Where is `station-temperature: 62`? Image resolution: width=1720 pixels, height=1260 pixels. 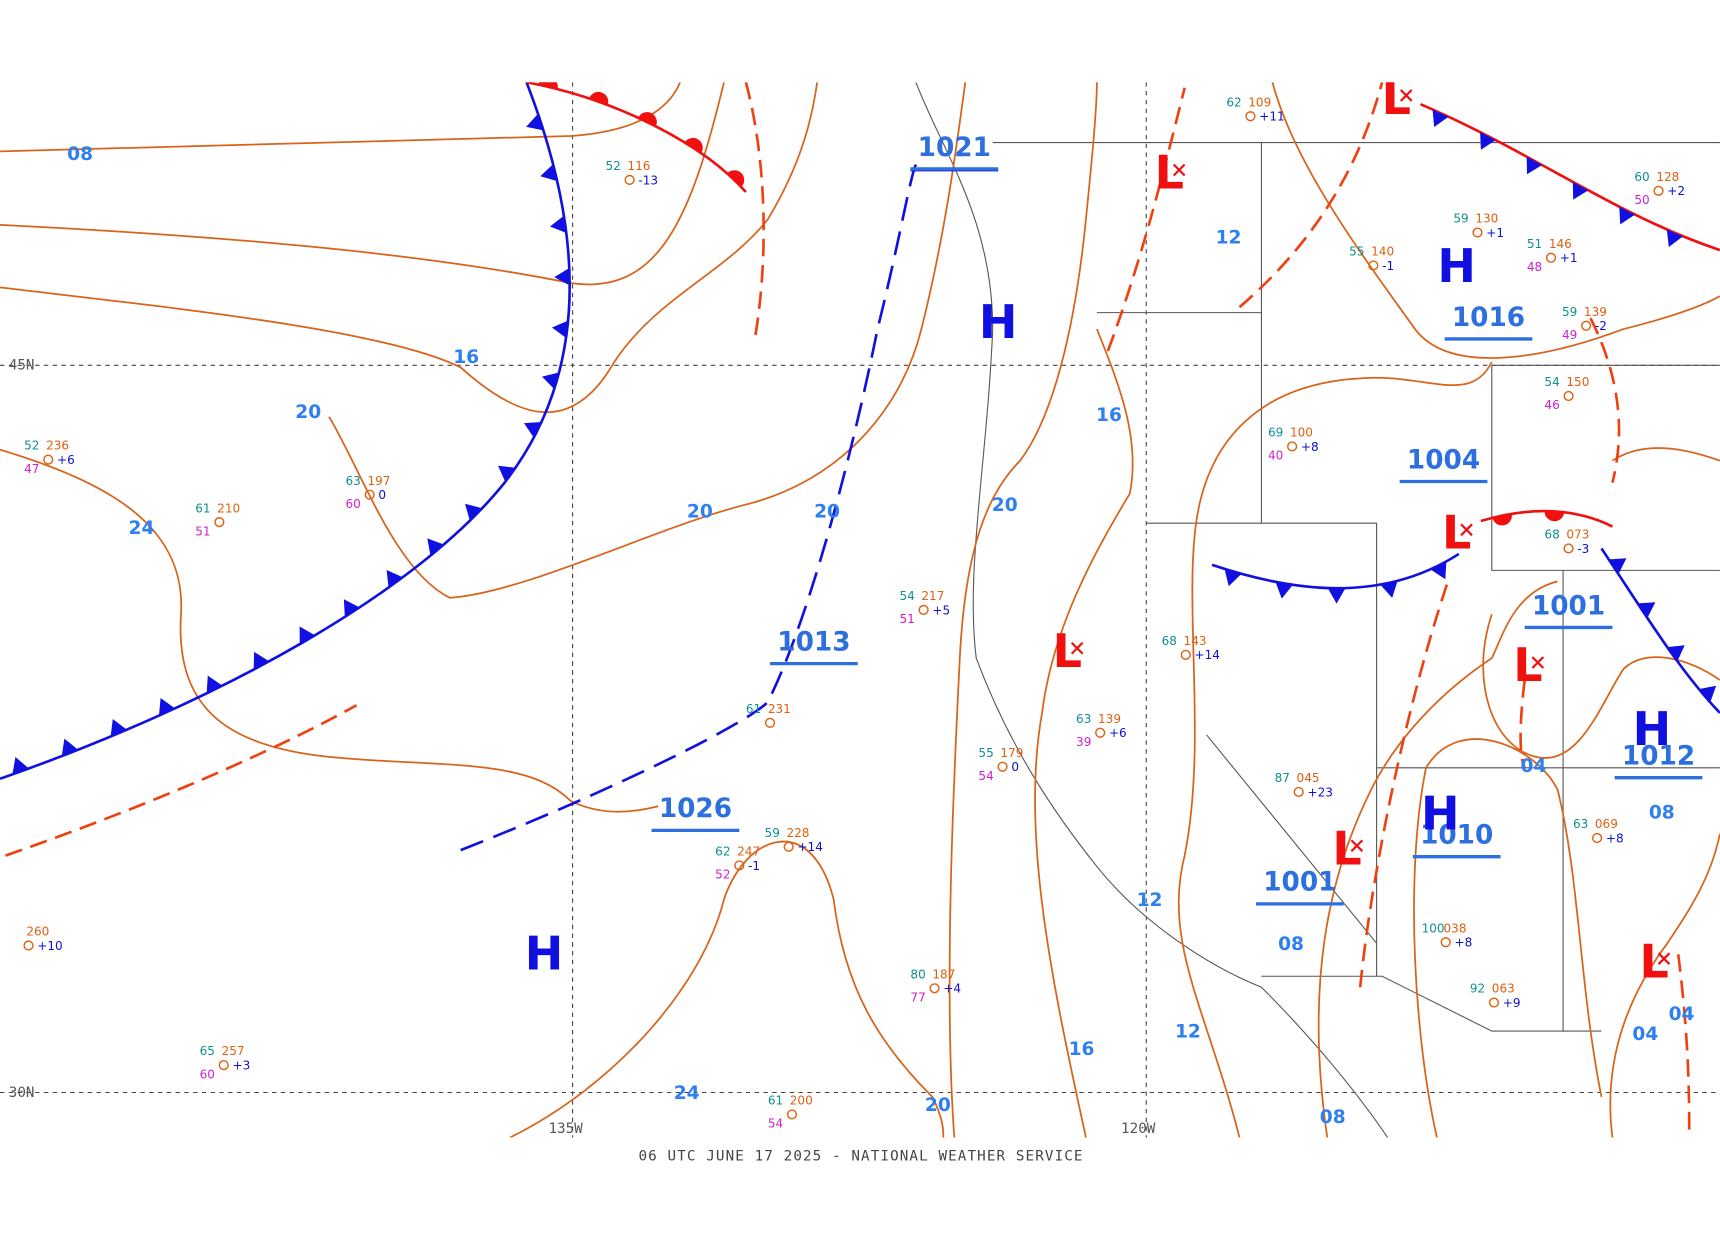
station-temperature: 62 is located at coordinates (1233, 102).